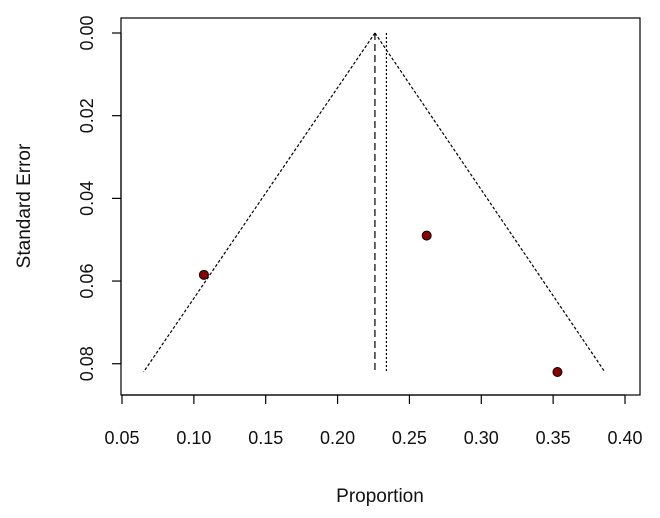 This screenshot has height=518, width=660. Describe the element at coordinates (24, 205) in the screenshot. I see `y-axis-title: Standard Error` at that location.